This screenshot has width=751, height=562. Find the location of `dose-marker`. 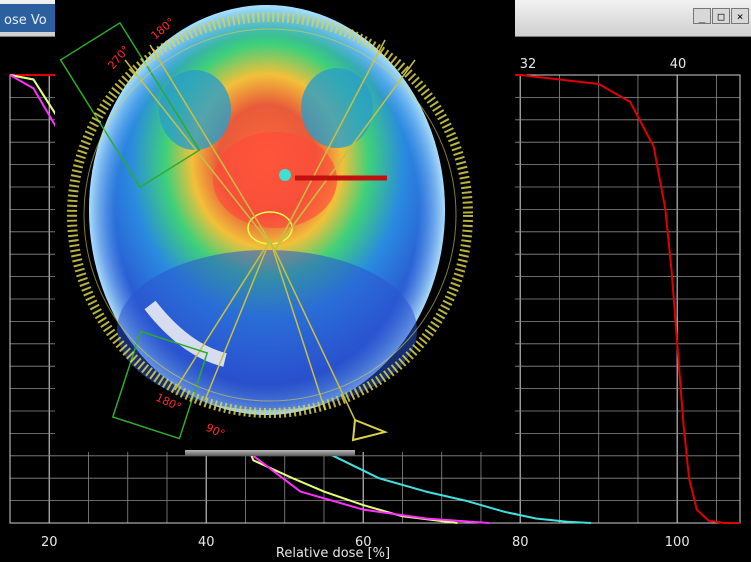

dose-marker is located at coordinates (333, 175).